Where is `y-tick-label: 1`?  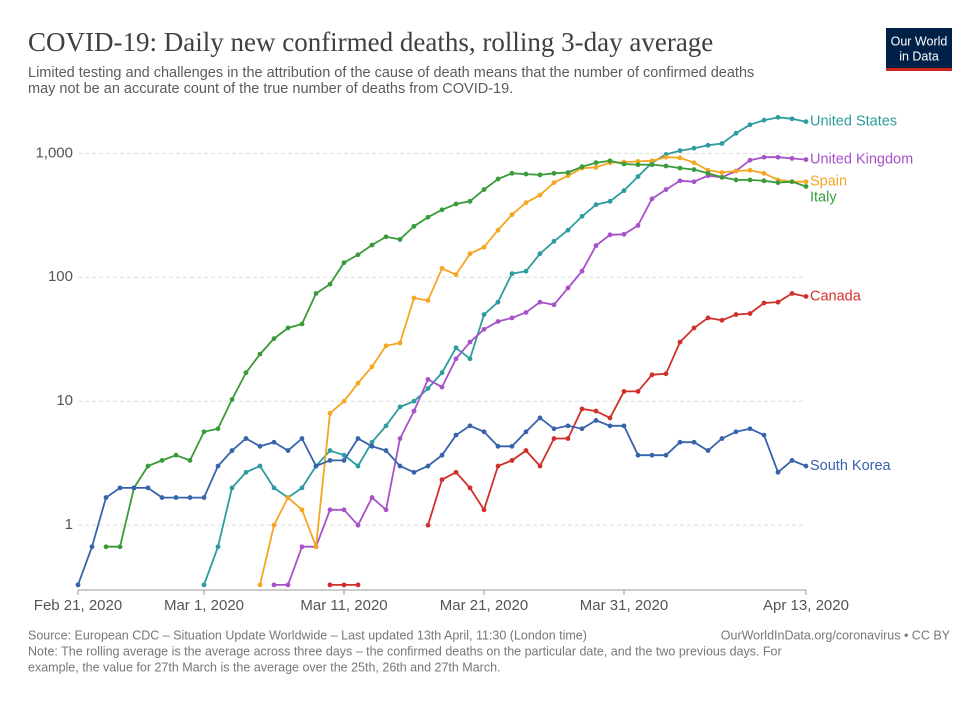
y-tick-label: 1 is located at coordinates (69, 524).